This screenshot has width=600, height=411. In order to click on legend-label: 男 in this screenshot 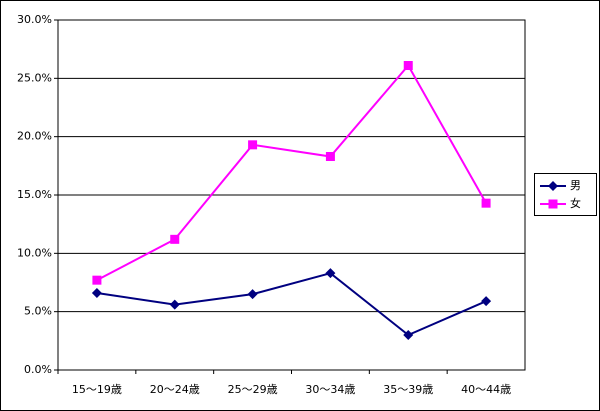, I will do `click(575, 185)`.